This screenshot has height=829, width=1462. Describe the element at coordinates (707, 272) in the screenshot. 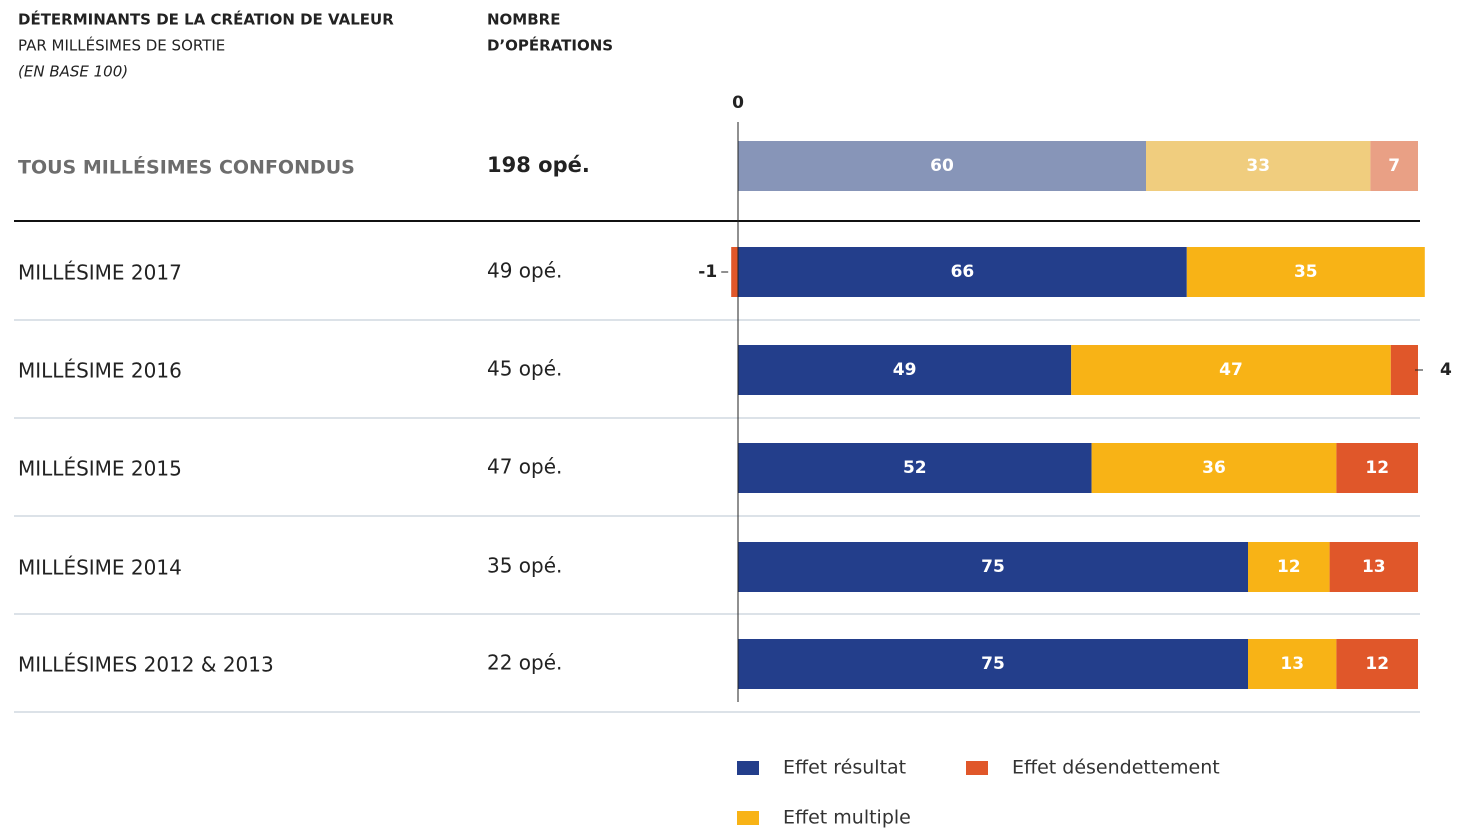

I see `value-label: -1` at that location.